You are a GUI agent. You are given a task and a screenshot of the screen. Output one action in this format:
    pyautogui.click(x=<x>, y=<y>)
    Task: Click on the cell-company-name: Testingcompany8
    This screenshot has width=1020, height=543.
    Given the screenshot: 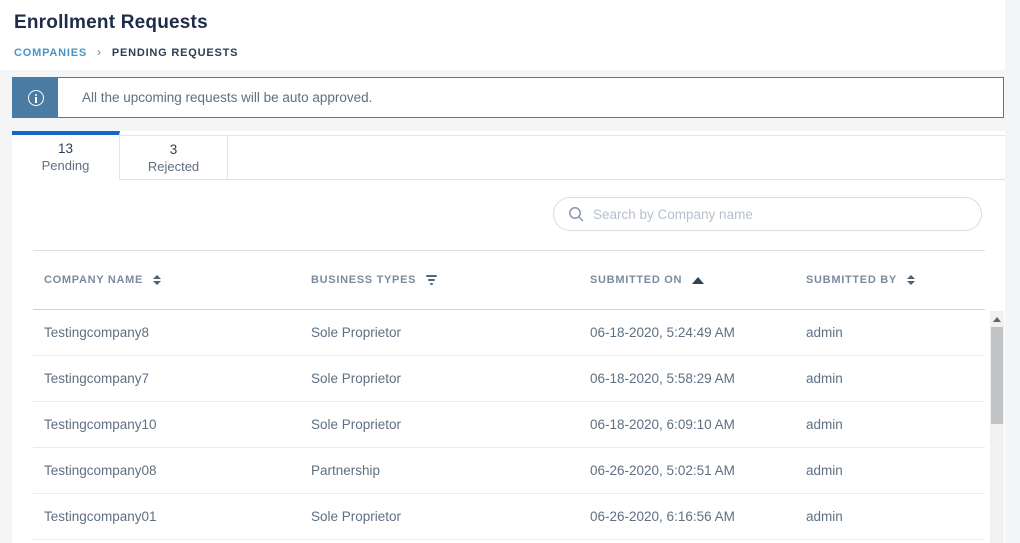 What is the action you would take?
    pyautogui.click(x=97, y=332)
    